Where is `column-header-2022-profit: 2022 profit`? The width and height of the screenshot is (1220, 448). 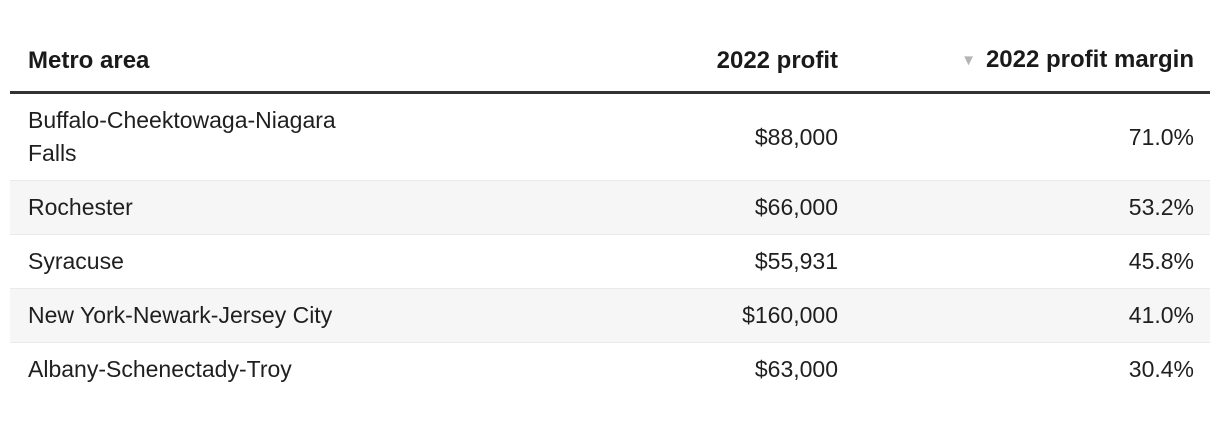 column-header-2022-profit: 2022 profit is located at coordinates (645, 69).